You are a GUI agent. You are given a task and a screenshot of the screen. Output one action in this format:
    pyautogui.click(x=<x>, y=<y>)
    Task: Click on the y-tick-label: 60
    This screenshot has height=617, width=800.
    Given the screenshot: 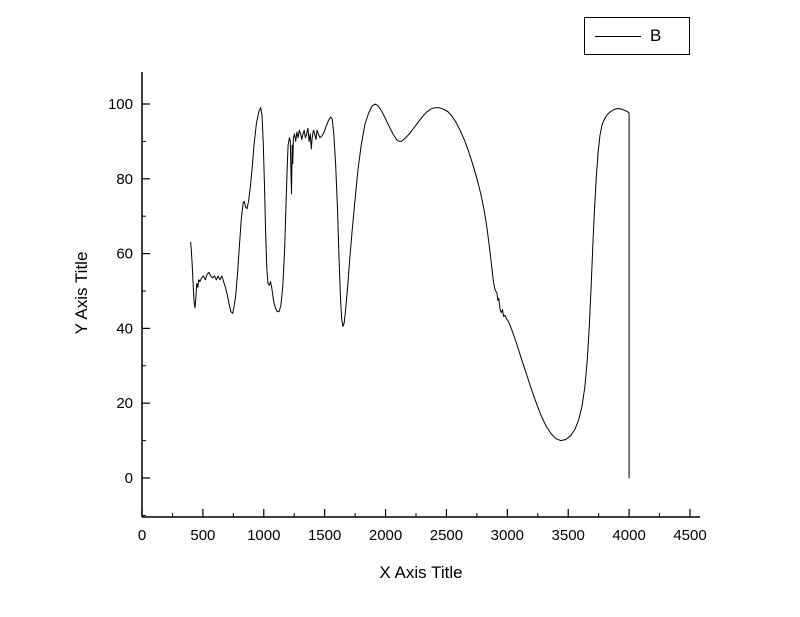 What is the action you would take?
    pyautogui.click(x=124, y=254)
    